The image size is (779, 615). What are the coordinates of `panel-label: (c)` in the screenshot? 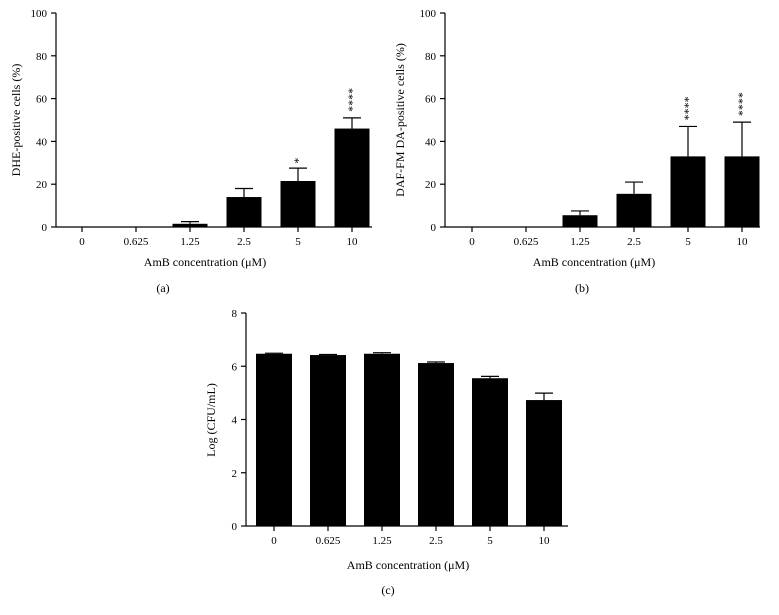 It's located at (387, 590).